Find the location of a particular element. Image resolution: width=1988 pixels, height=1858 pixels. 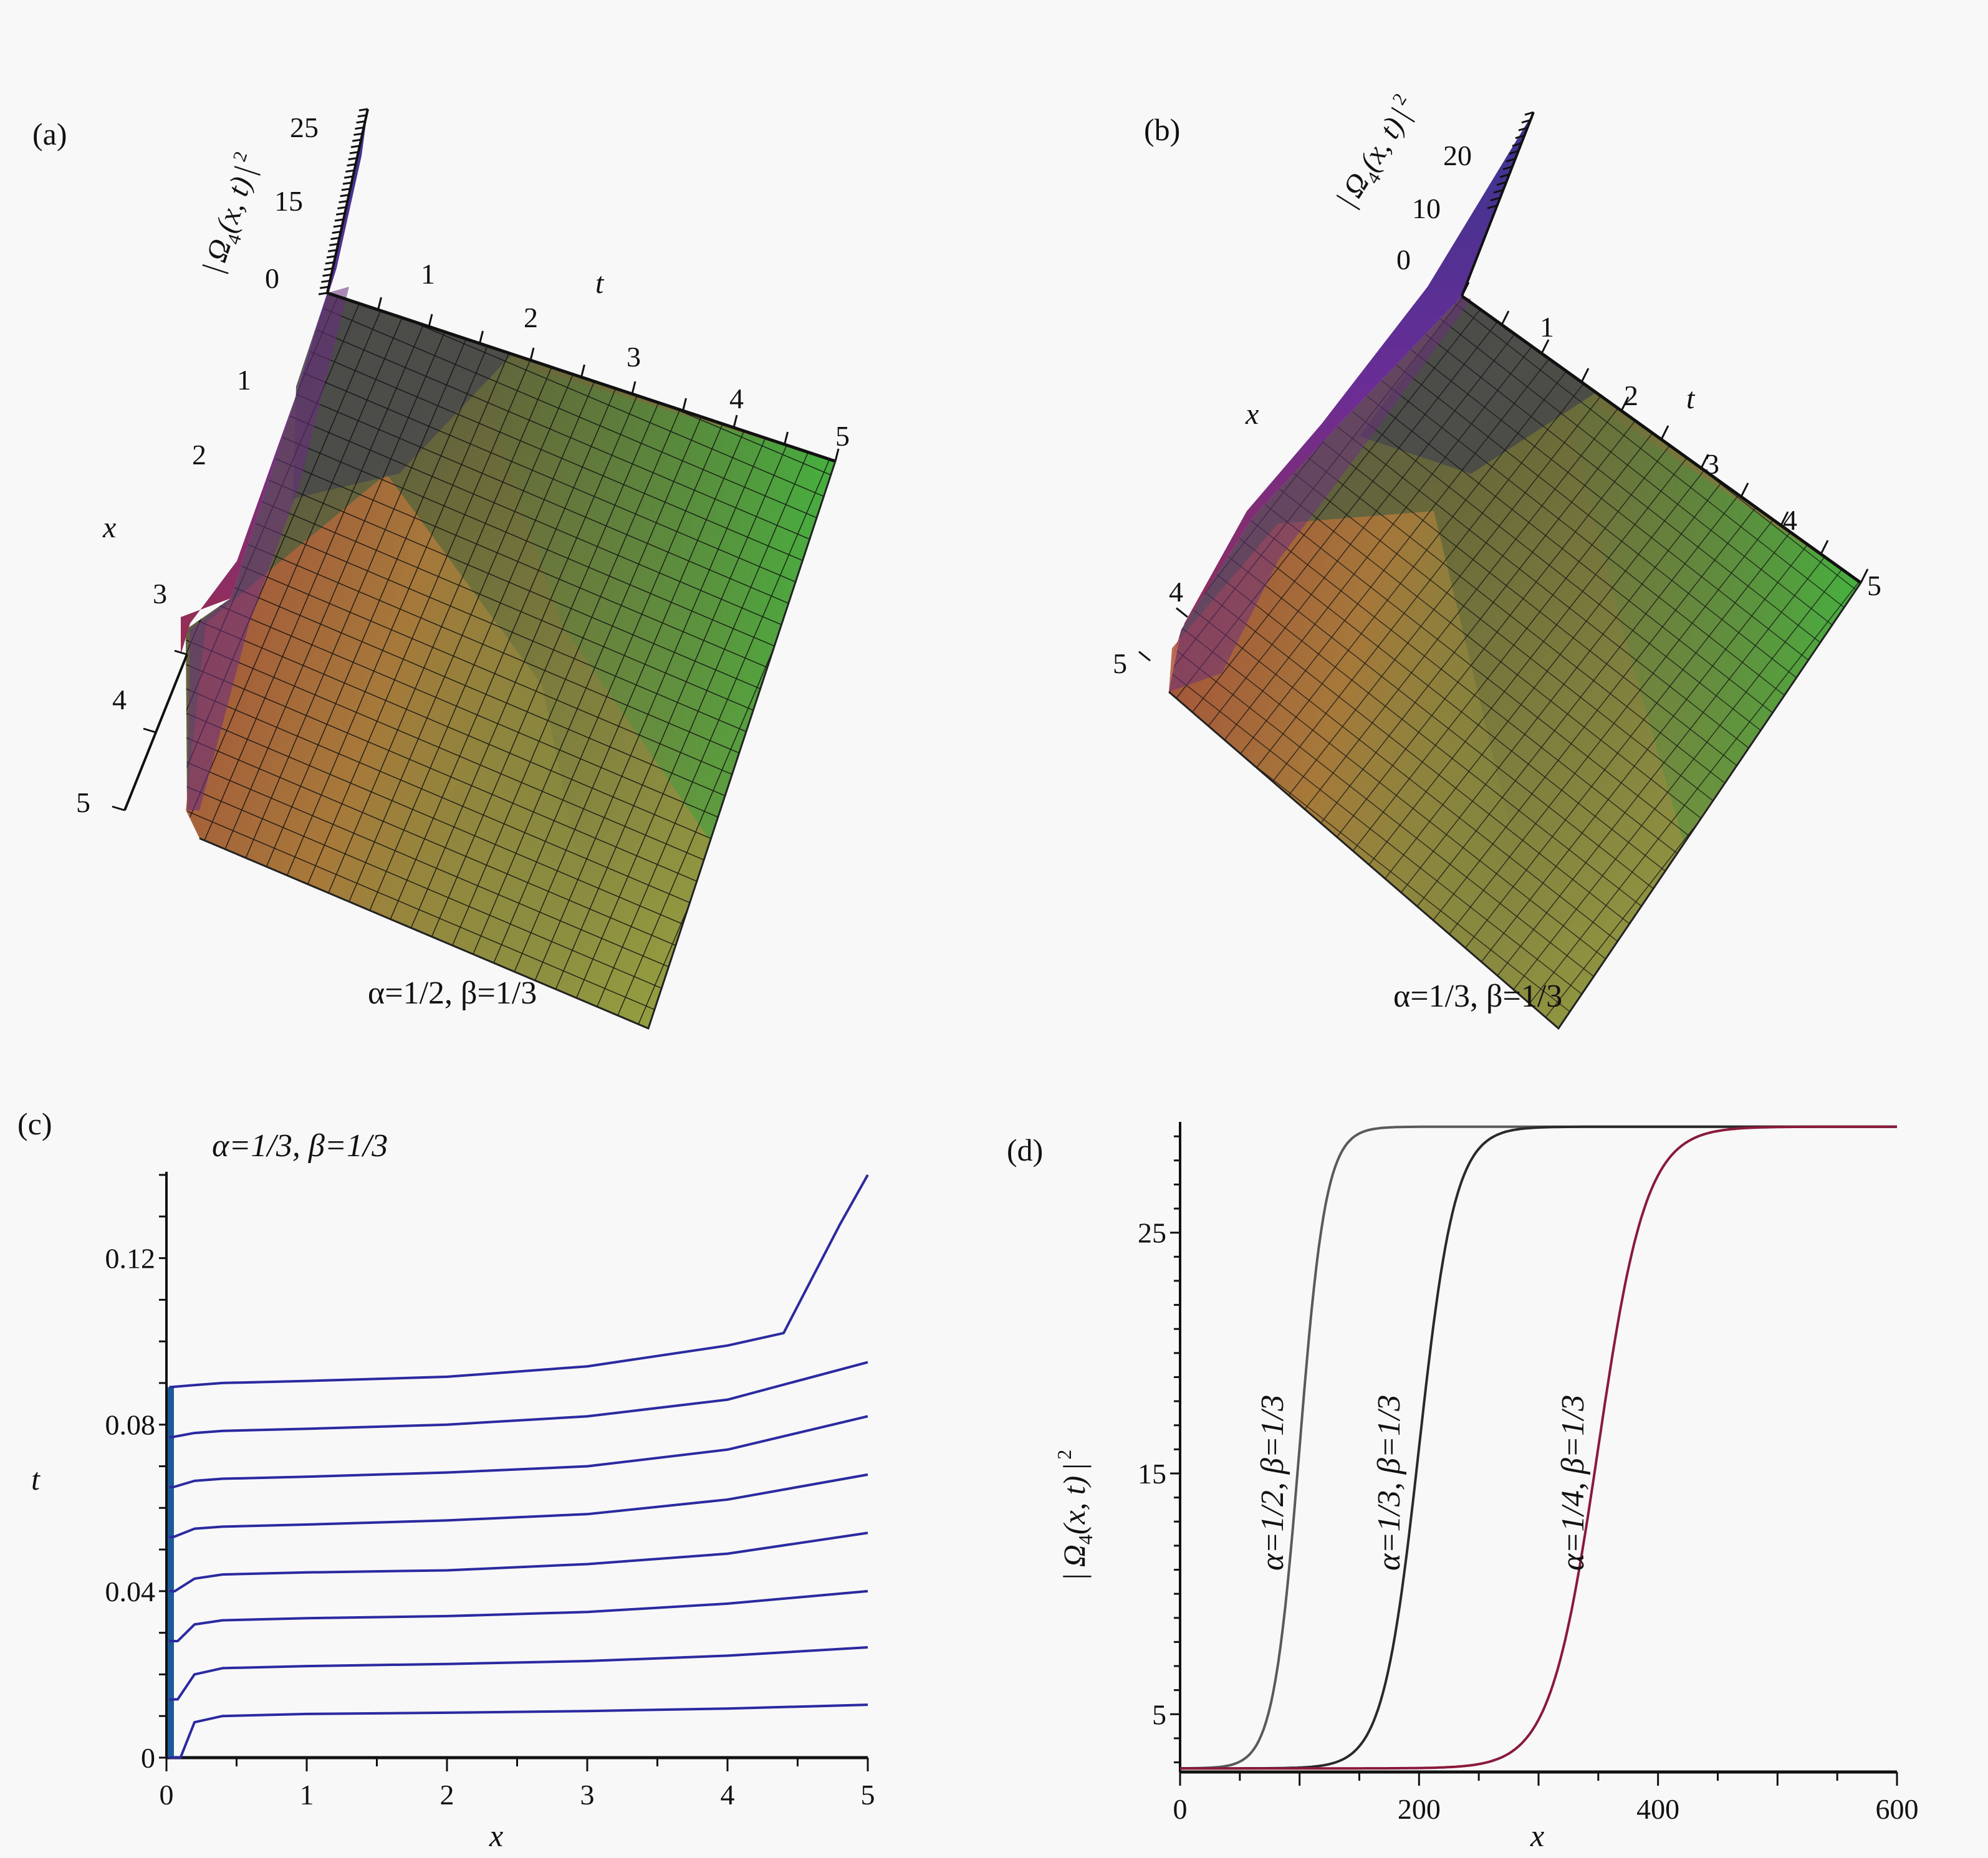

panel-a-x-axis-label: x is located at coordinates (109, 527).